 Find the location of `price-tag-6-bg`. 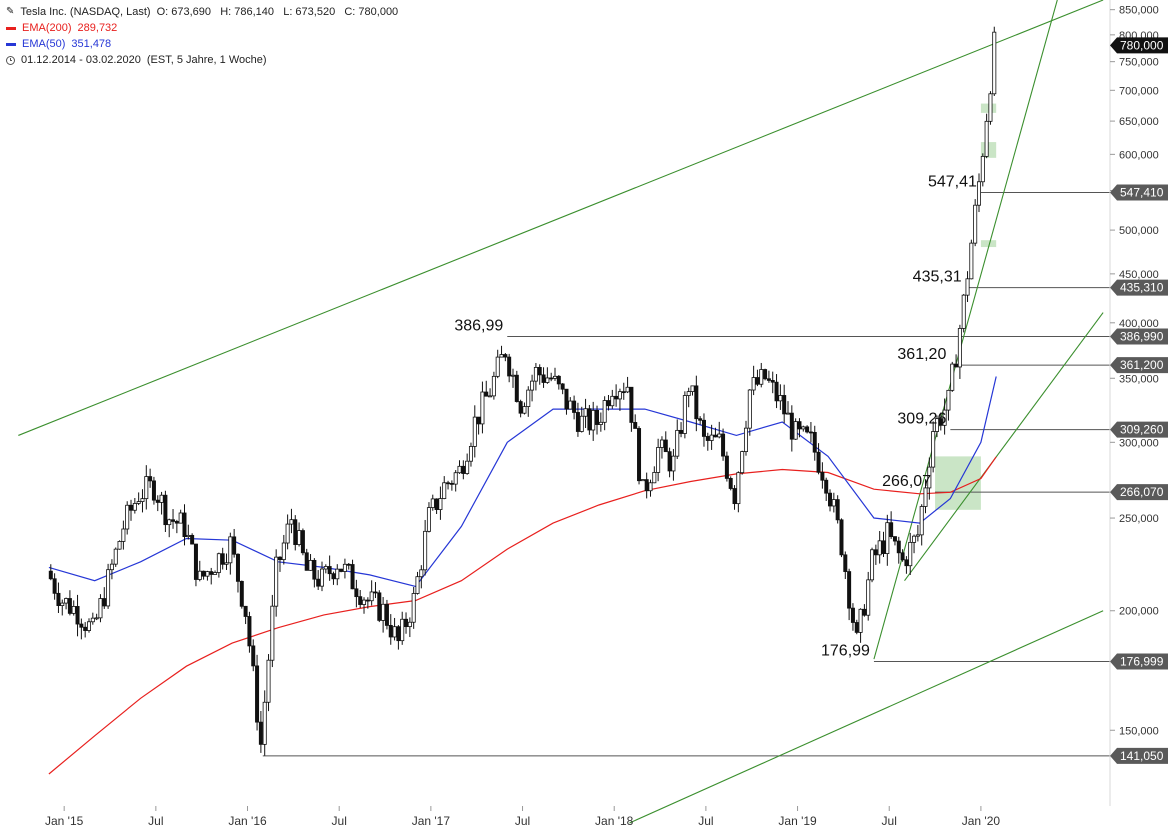

price-tag-6-bg is located at coordinates (1139, 661).